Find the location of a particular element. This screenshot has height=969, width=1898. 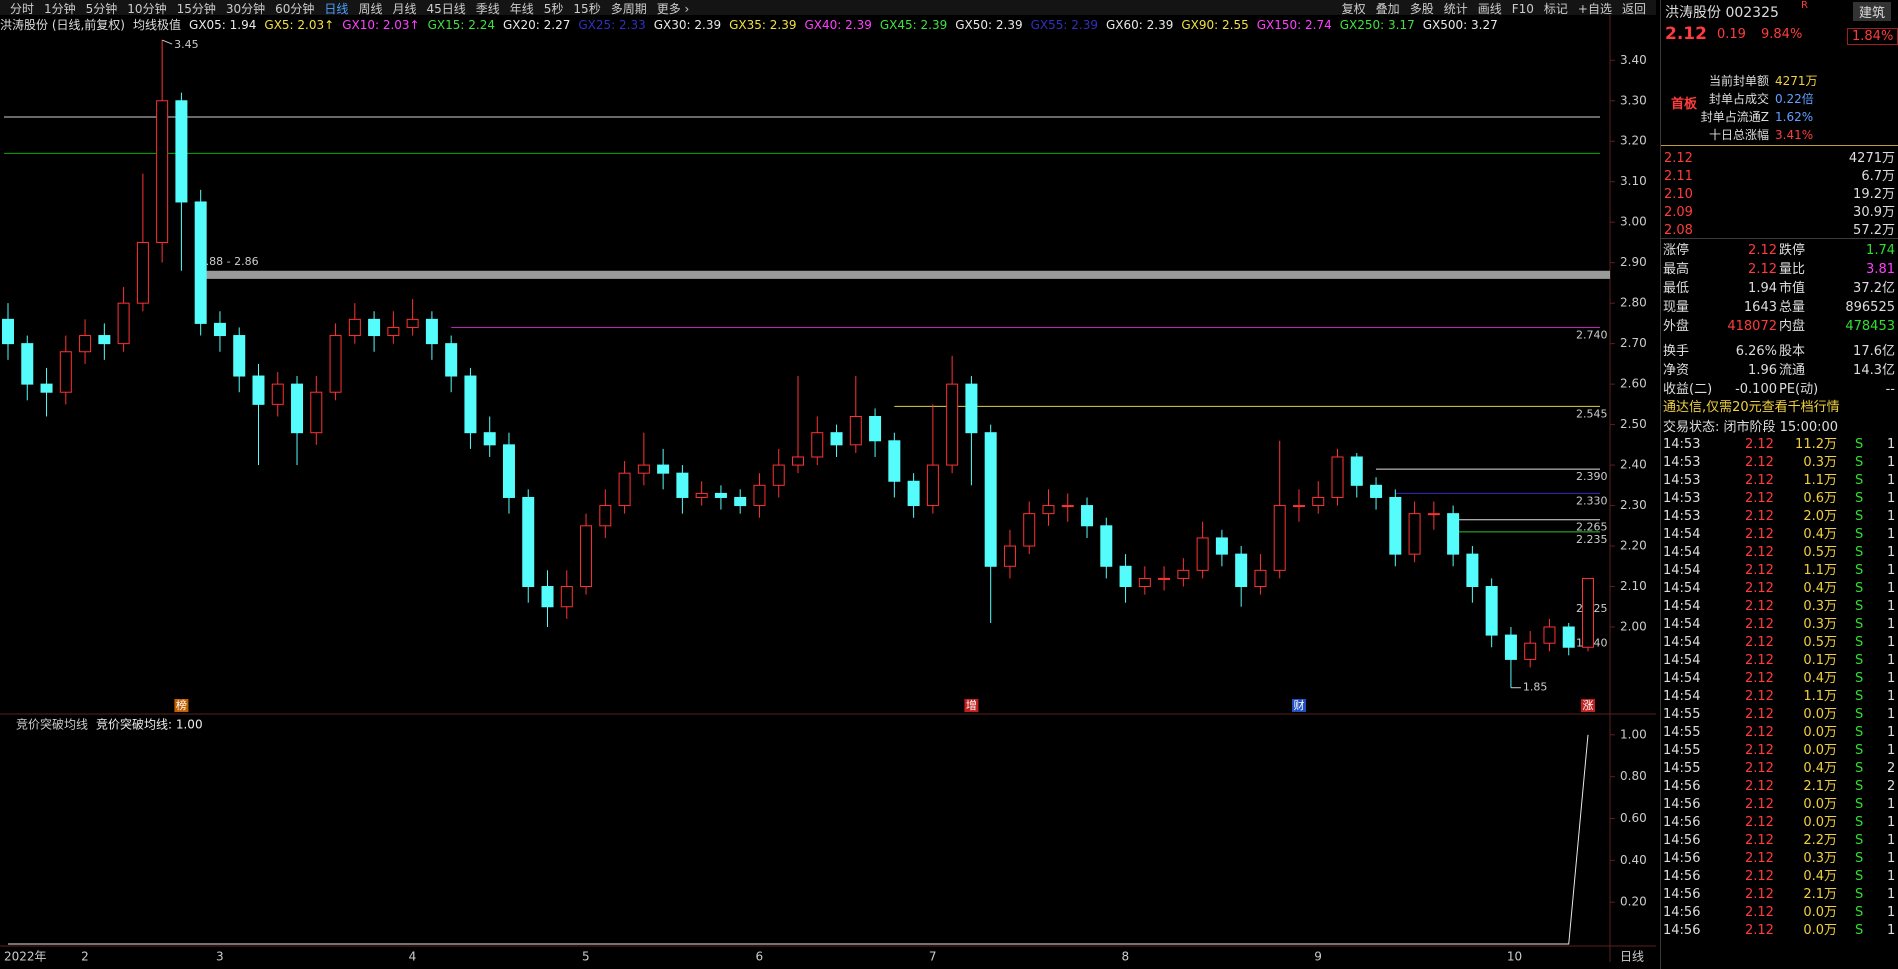

stat-row: 外盘 418072 内盘 478453 is located at coordinates (1779, 327).